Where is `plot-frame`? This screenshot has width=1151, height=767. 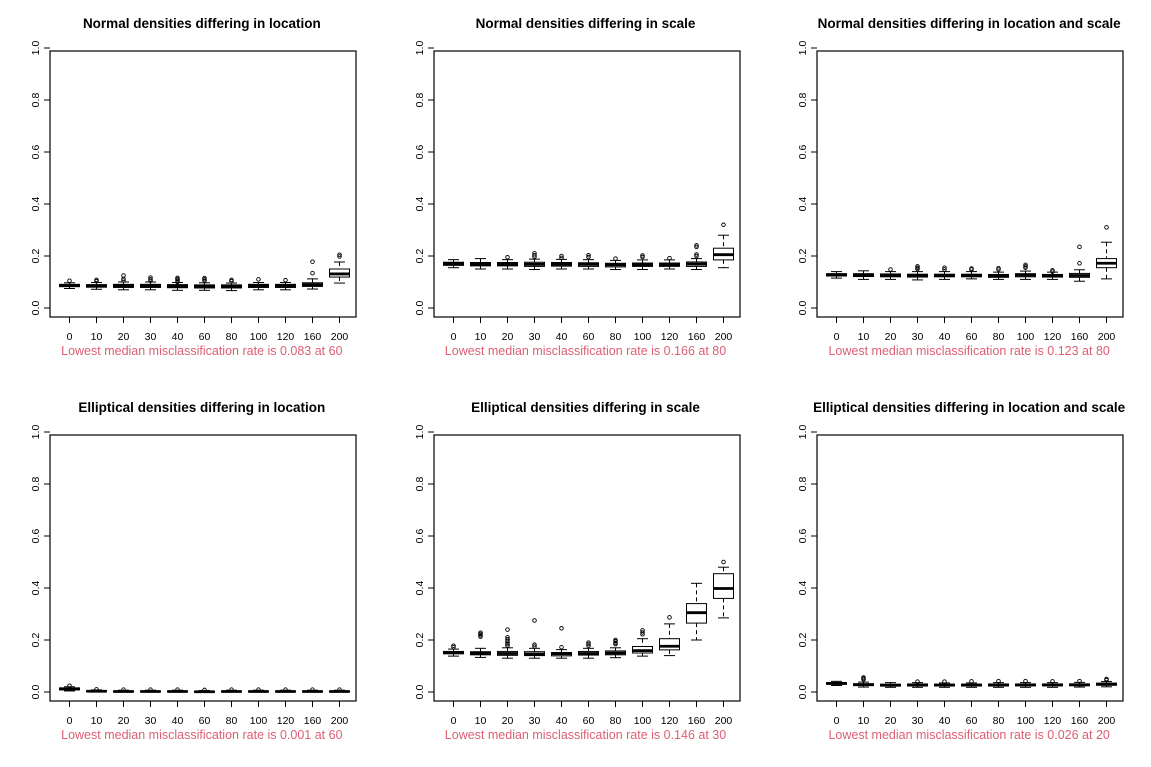 plot-frame is located at coordinates (587, 567).